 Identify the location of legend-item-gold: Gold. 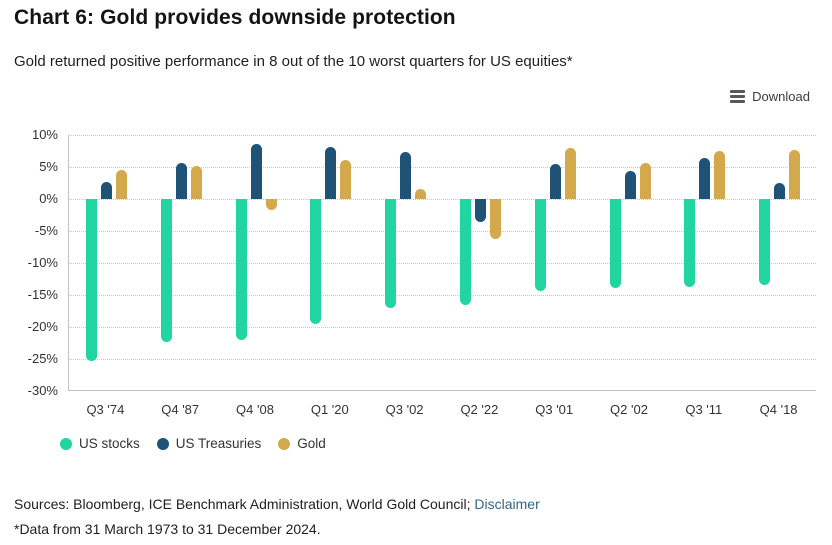
(302, 443).